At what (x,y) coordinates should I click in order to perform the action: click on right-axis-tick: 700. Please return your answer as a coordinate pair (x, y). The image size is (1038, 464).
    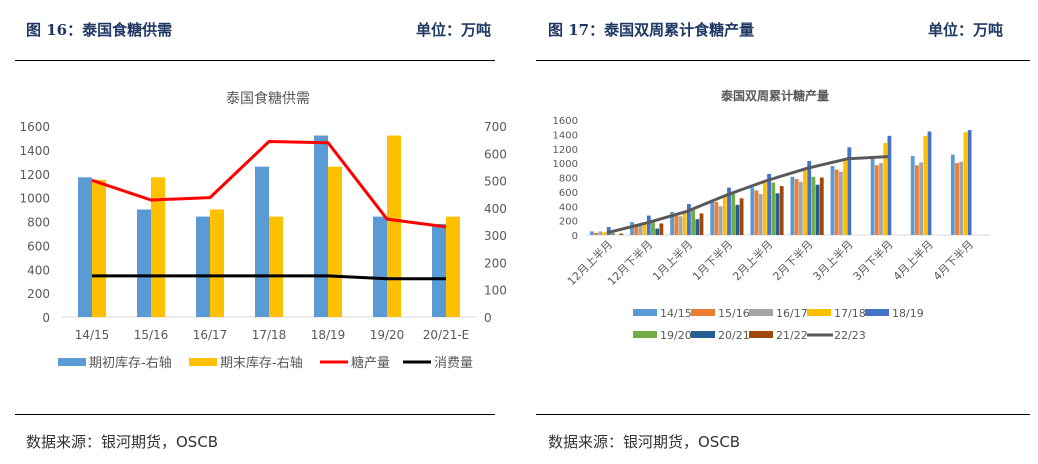
    Looking at the image, I should click on (495, 127).